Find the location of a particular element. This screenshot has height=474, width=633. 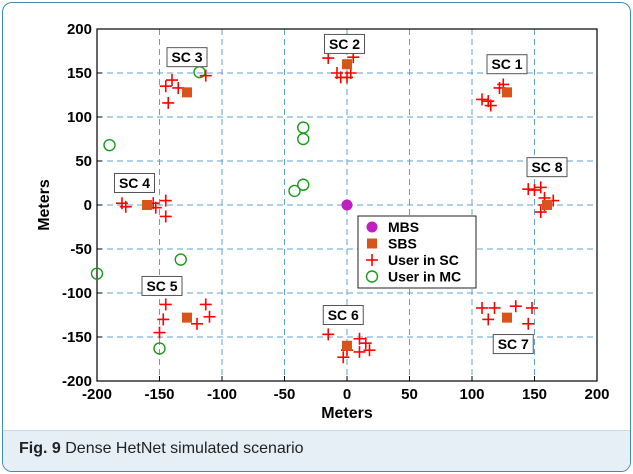

y-tick-label: 150 is located at coordinates (79, 73).